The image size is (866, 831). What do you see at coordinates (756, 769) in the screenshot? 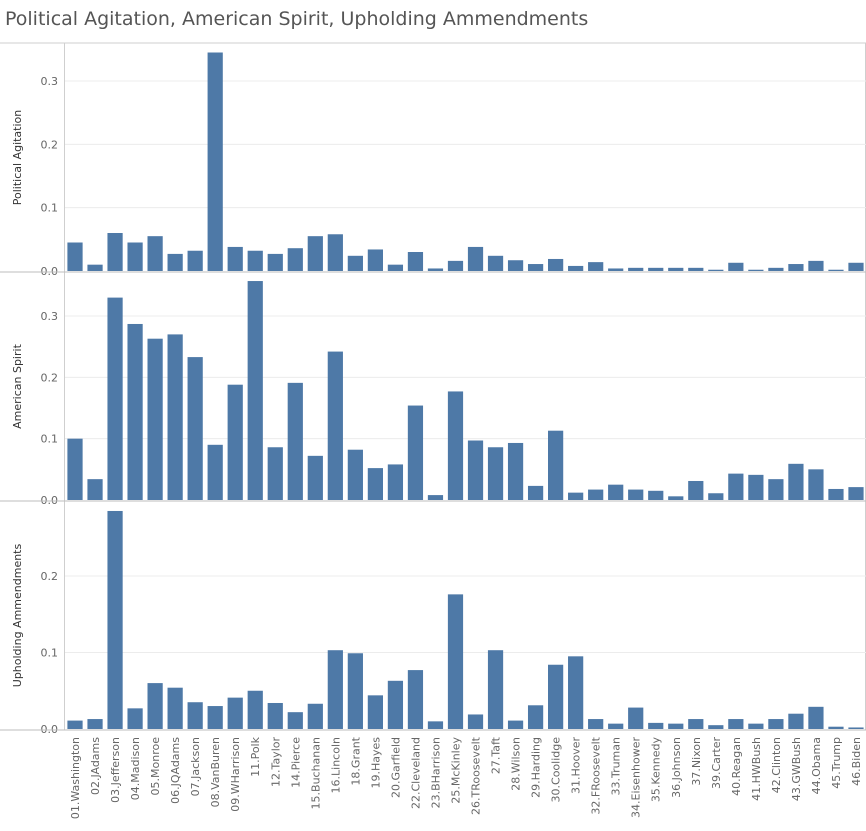
I see `x-tick-label: 41.HWBush` at bounding box center [756, 769].